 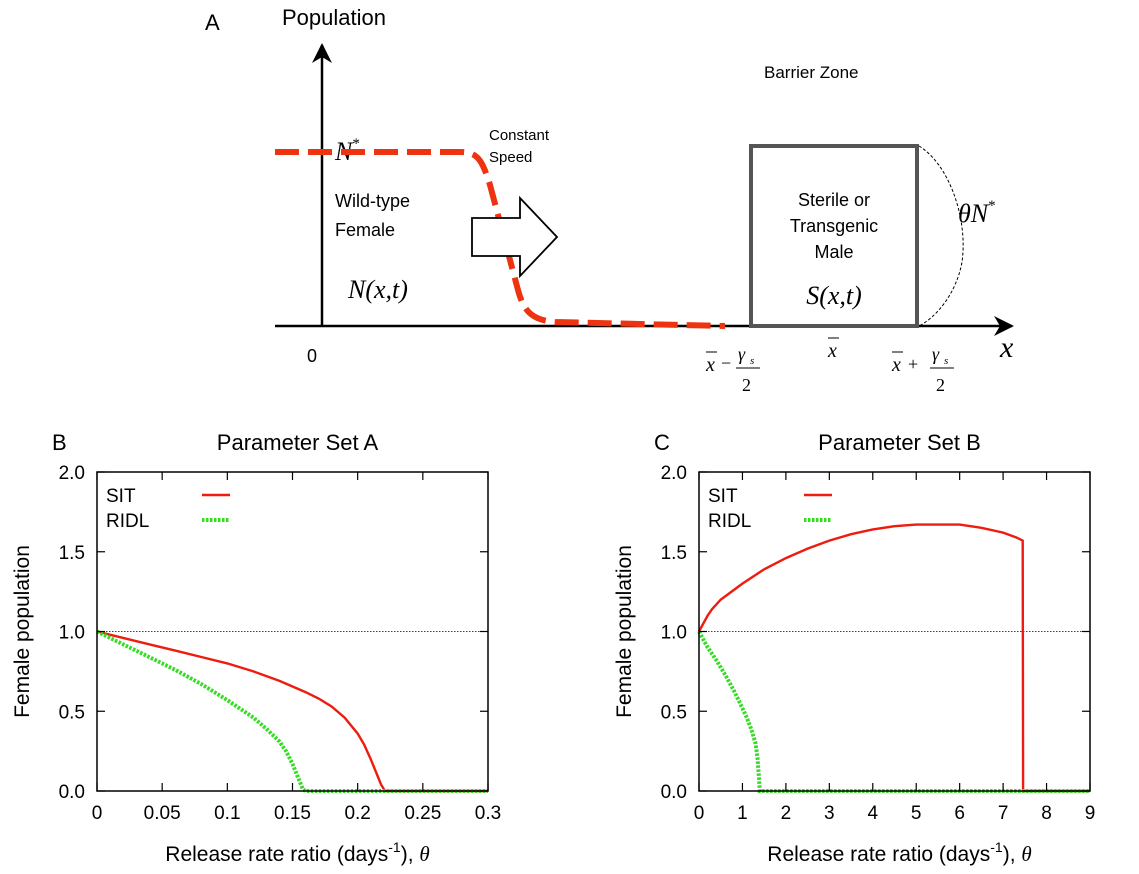 I want to click on x-tick-label: 2, so click(x=786, y=813).